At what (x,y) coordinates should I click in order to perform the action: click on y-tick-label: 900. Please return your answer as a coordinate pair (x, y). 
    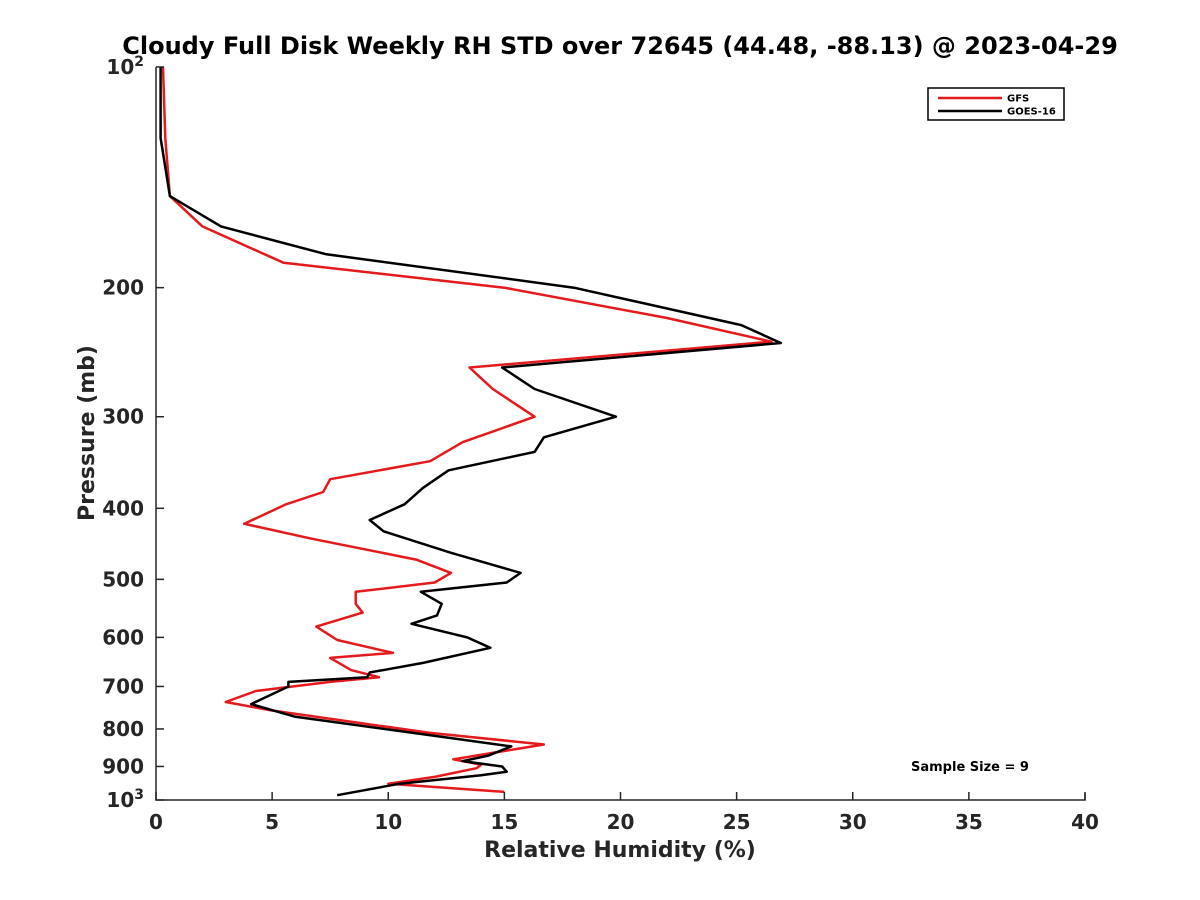
    Looking at the image, I should click on (123, 766).